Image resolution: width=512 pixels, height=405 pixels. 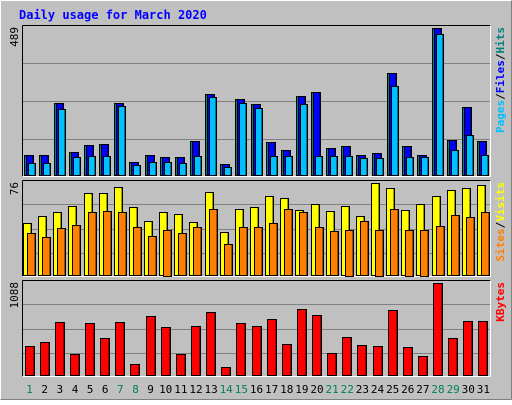 I want to click on y-max-label: 76, so click(x=14, y=188).